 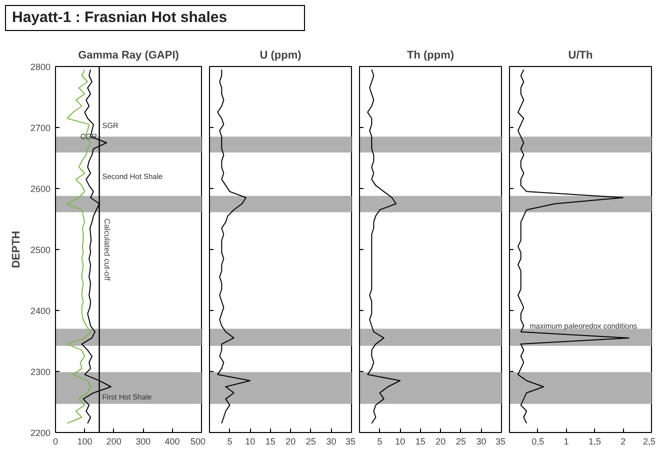 I want to click on x-tick-label: 100, so click(x=84, y=441).